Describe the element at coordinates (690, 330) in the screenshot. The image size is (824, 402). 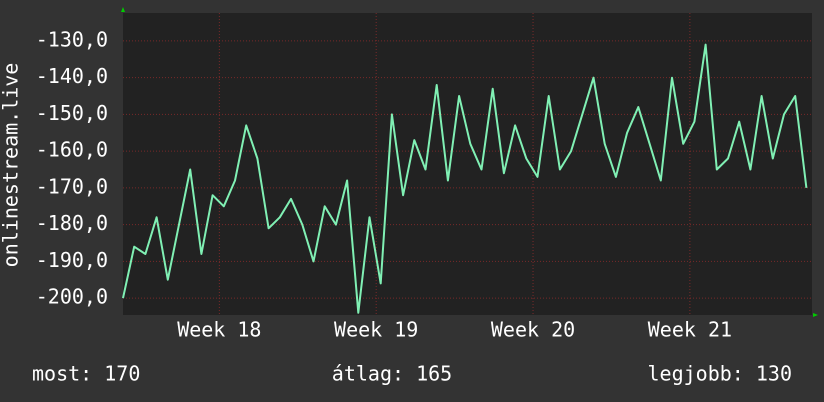
I see `x-tick-label: Week 21` at that location.